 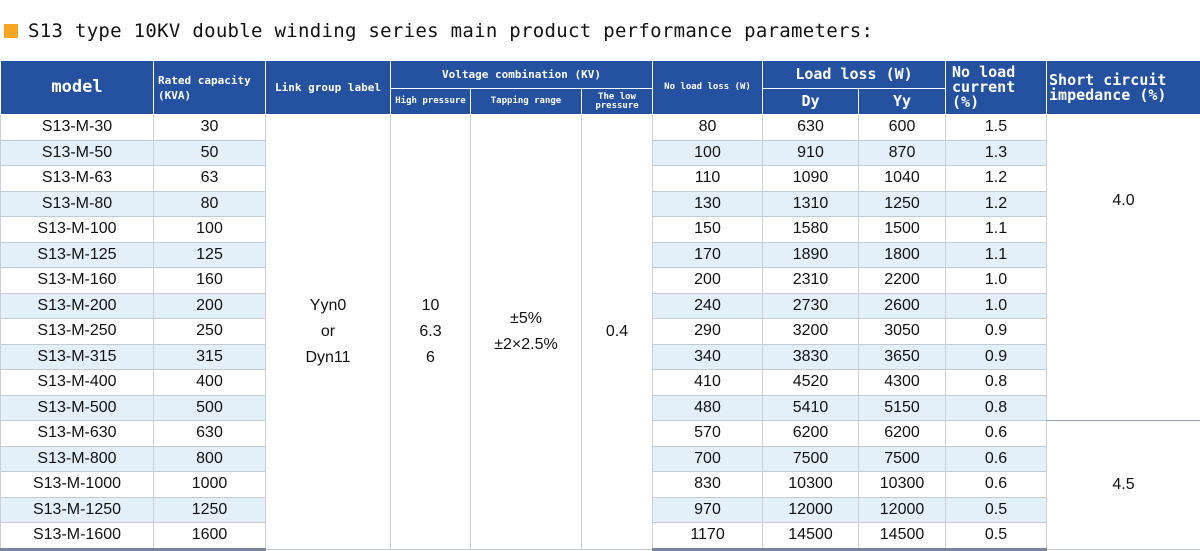 I want to click on yy-cell: 3650, so click(x=902, y=357).